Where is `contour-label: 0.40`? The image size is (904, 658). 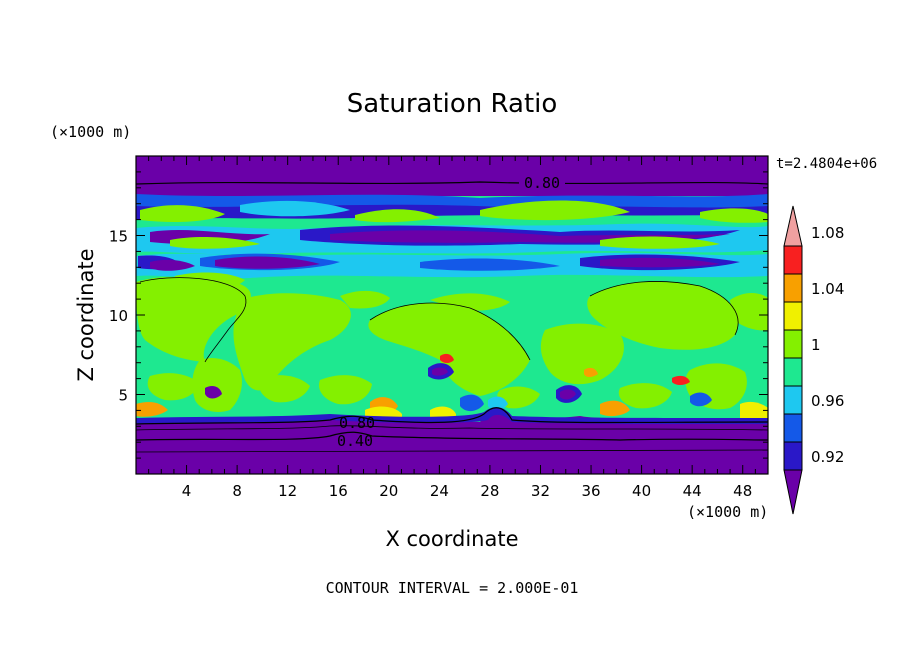 contour-label: 0.40 is located at coordinates (355, 441).